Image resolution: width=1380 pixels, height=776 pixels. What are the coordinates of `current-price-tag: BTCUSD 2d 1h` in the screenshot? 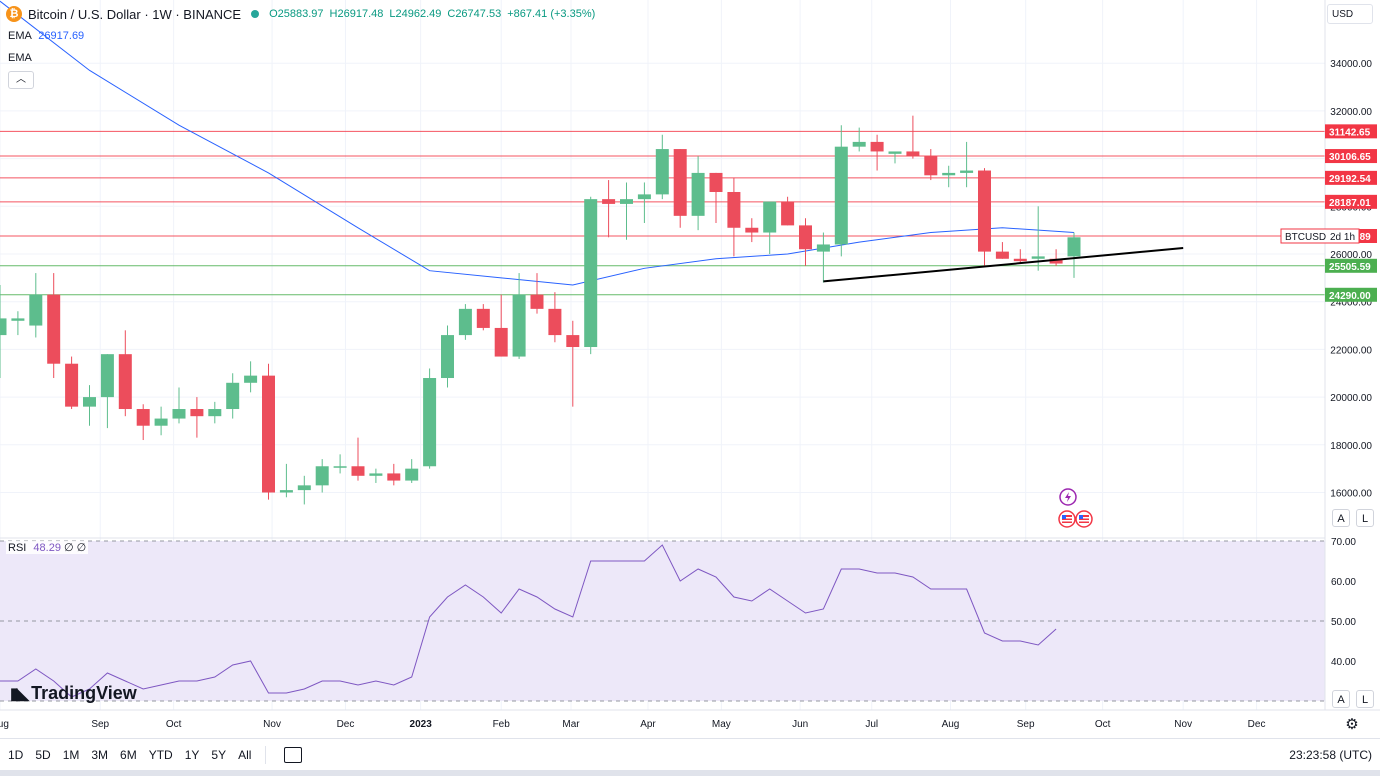 It's located at (1320, 236).